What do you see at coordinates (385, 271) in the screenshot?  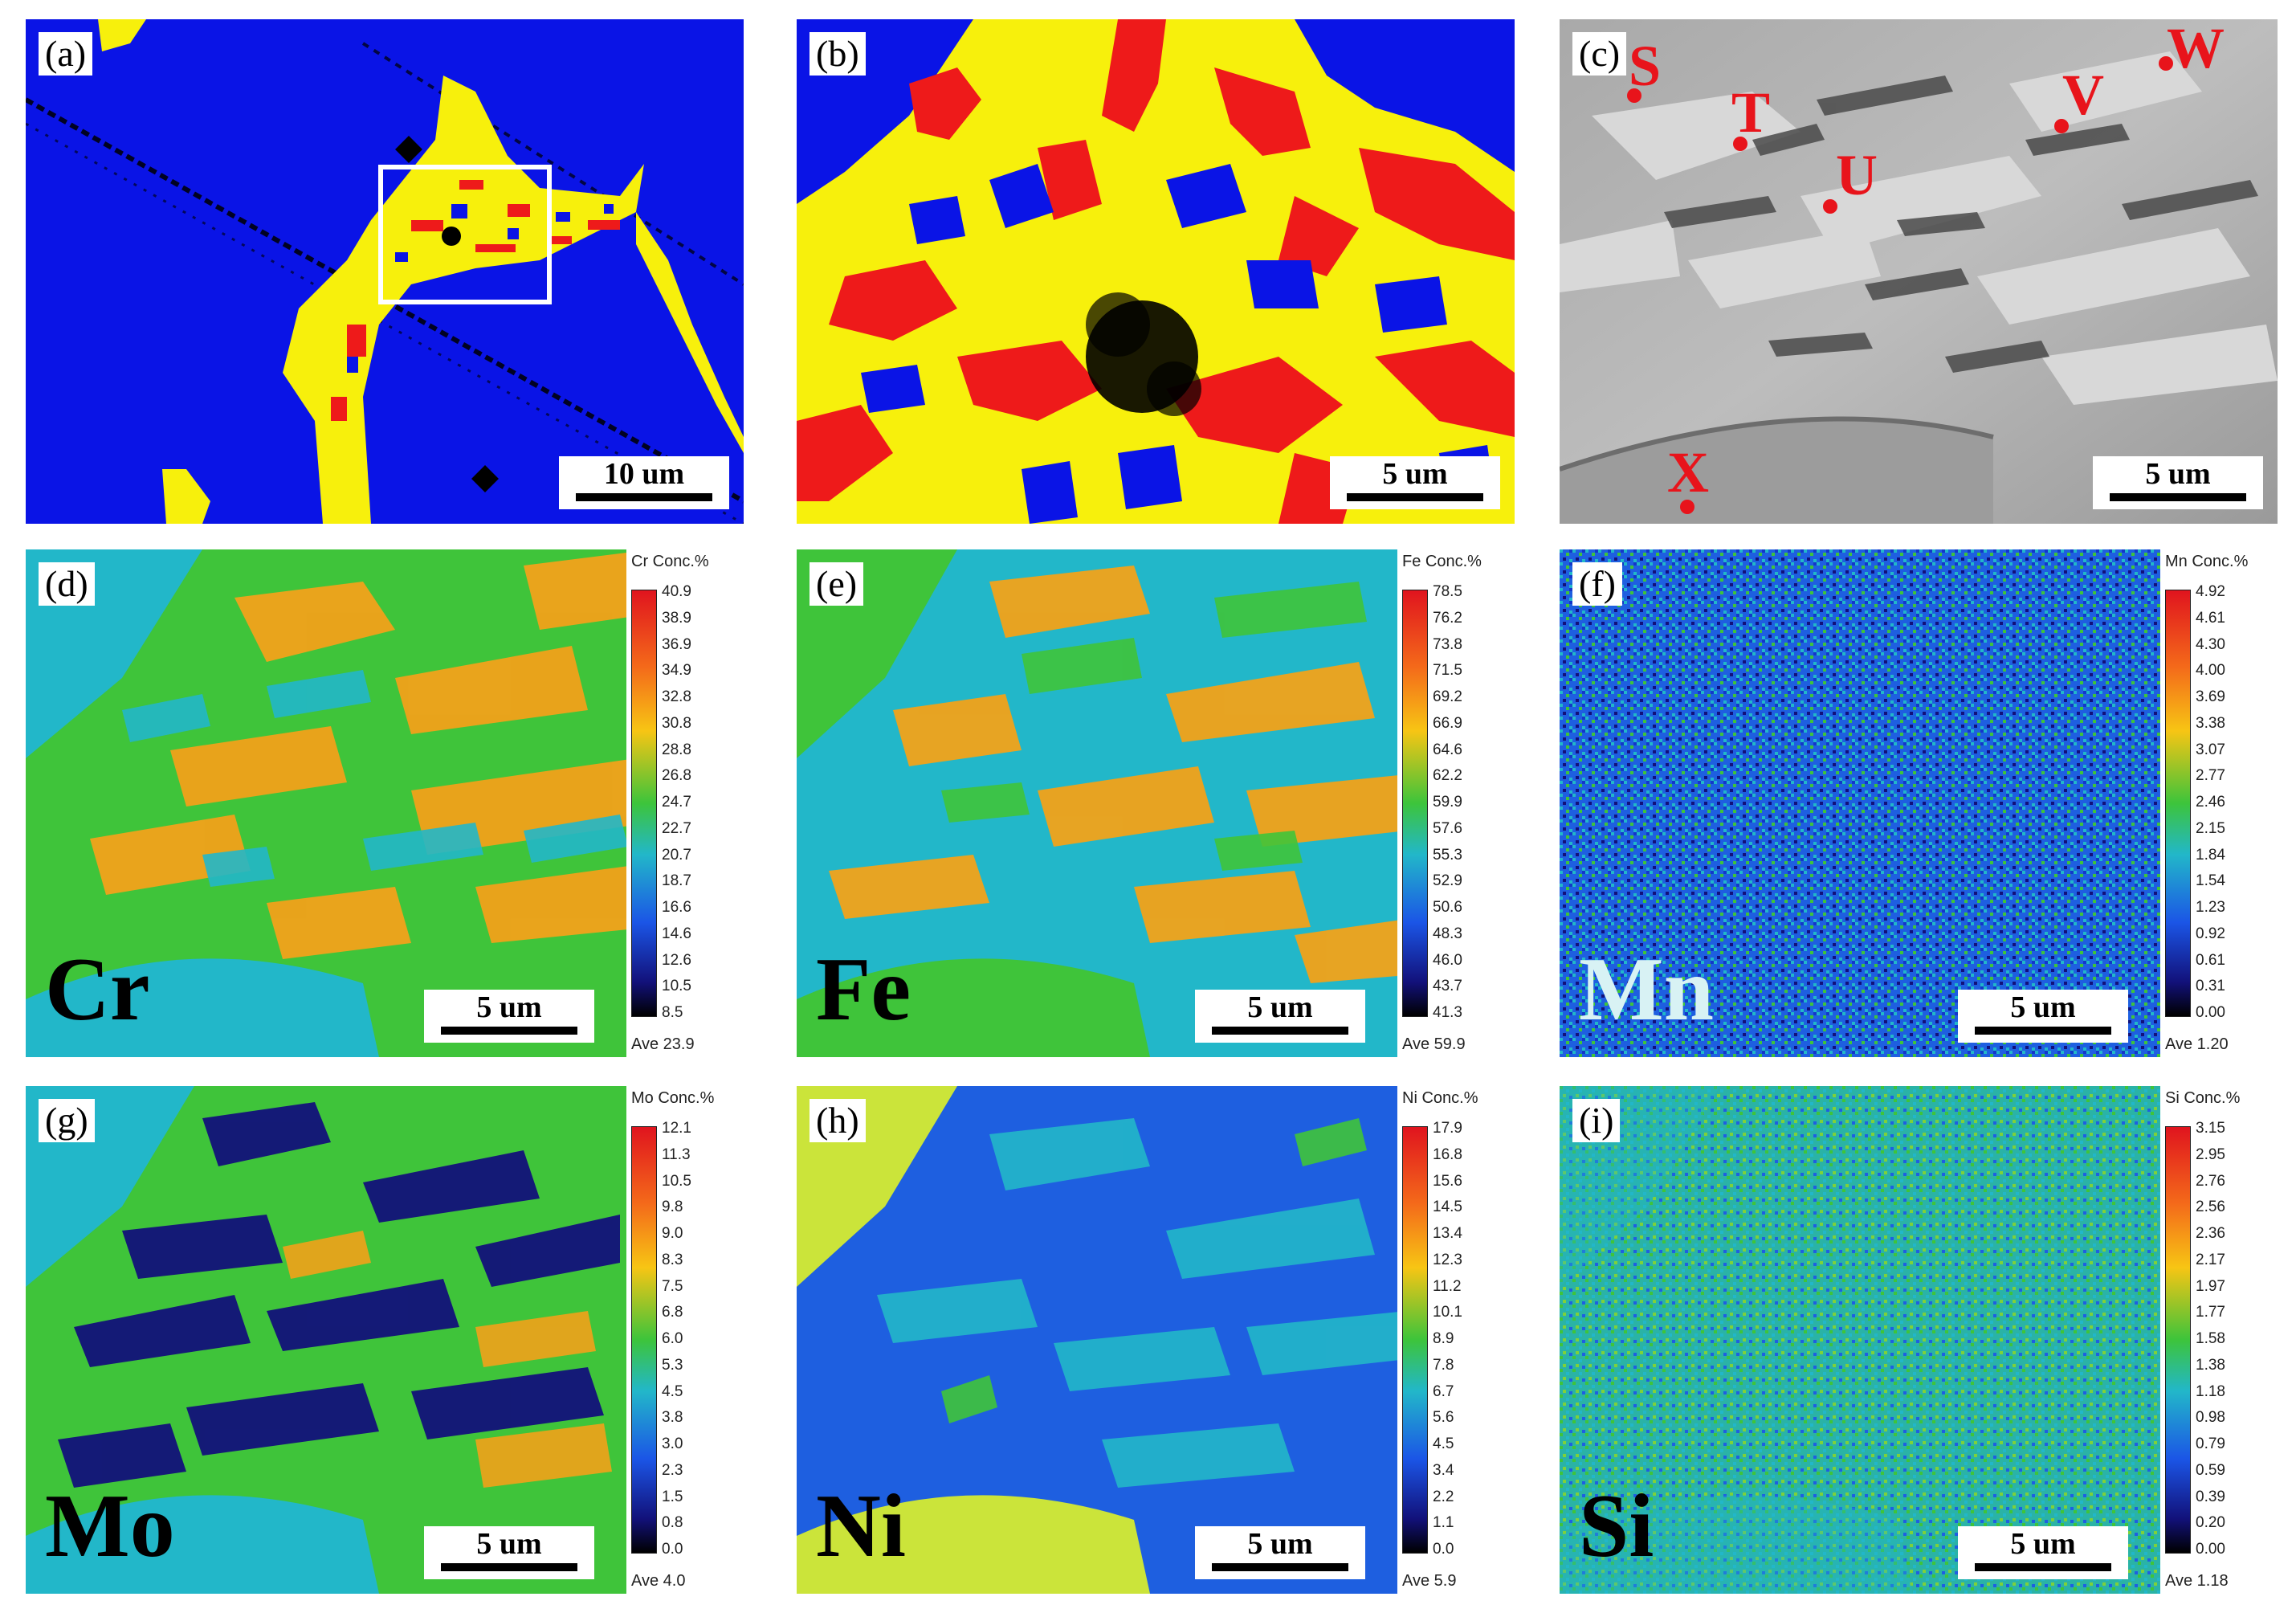 I see `phase-map-a-image` at bounding box center [385, 271].